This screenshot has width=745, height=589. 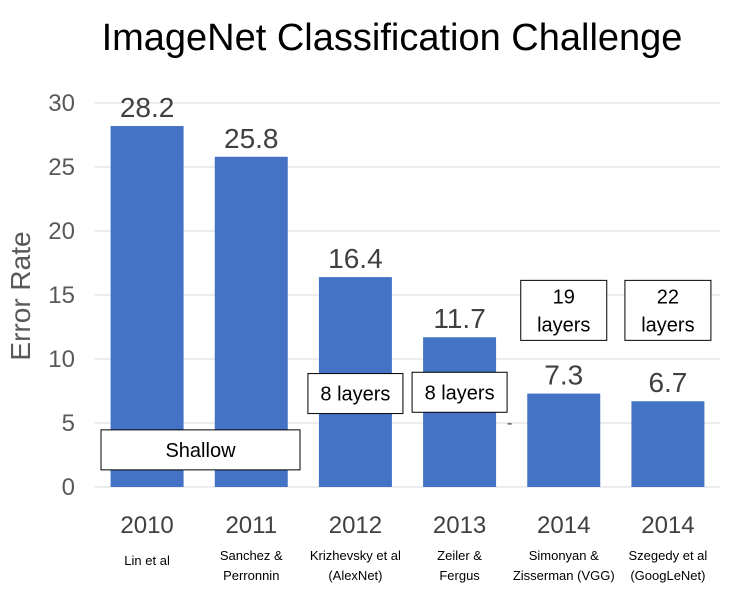 I want to click on annotation-text: 19, so click(x=564, y=297).